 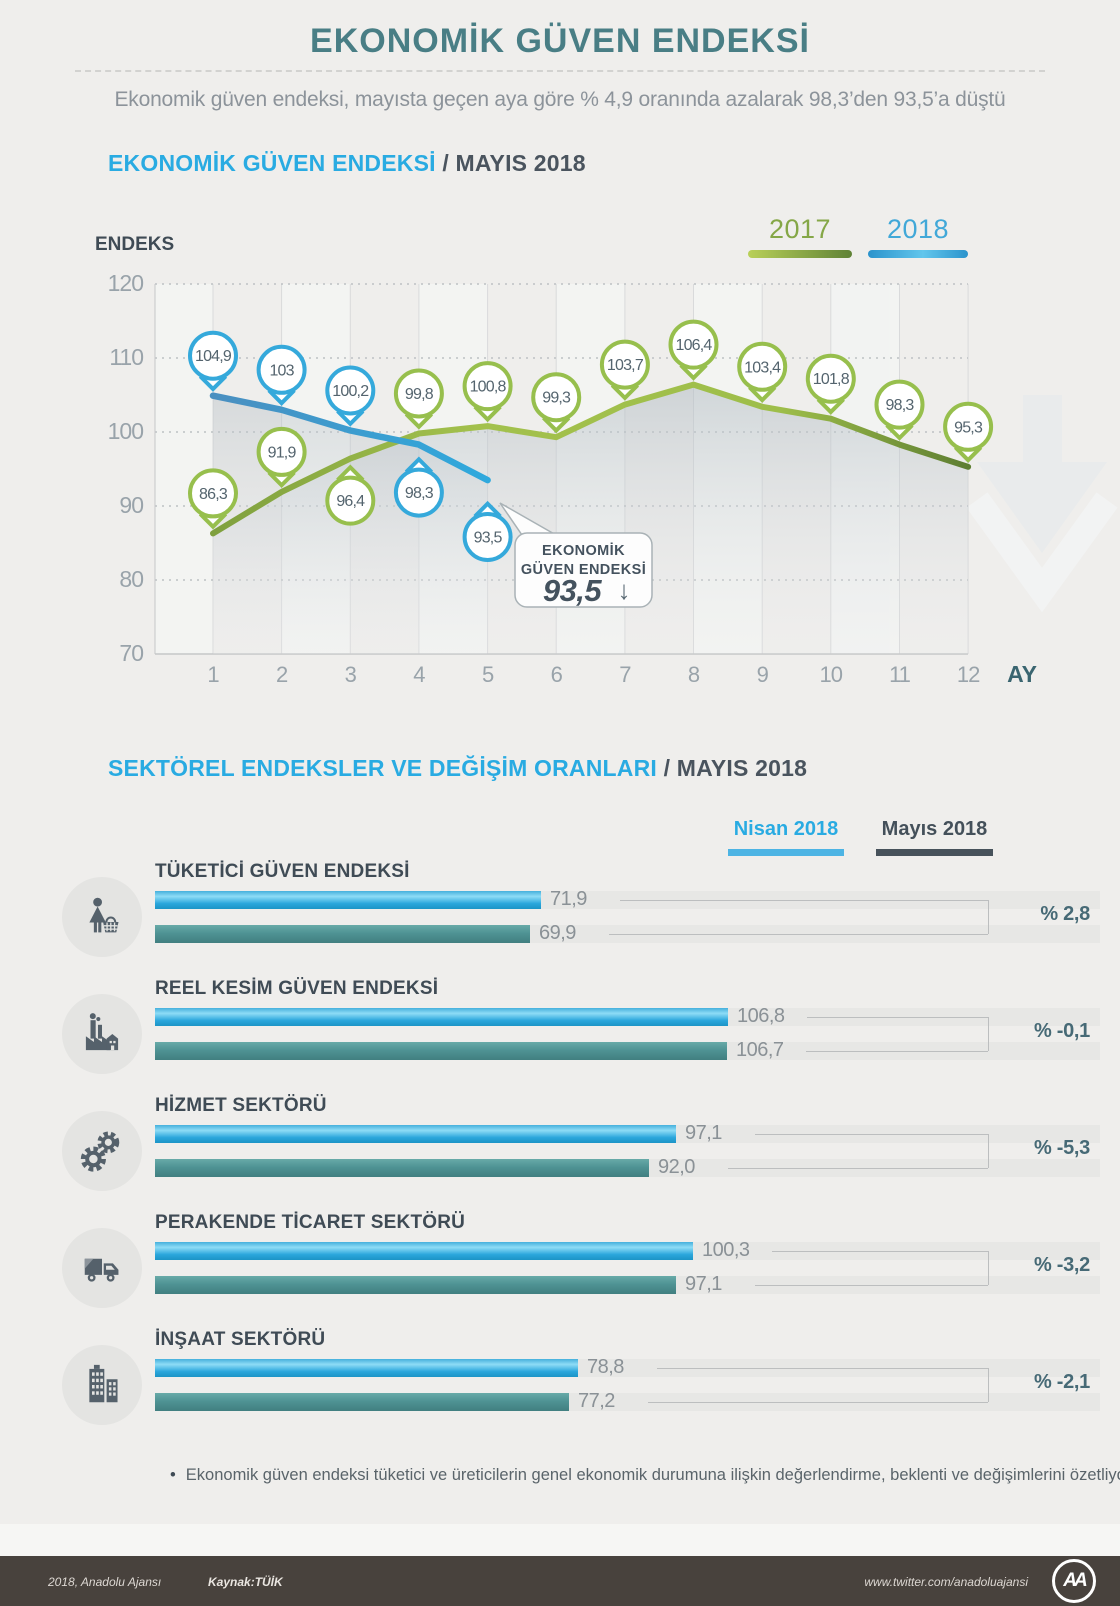 What do you see at coordinates (556, 398) in the screenshot?
I see `svg-text: 99,3` at bounding box center [556, 398].